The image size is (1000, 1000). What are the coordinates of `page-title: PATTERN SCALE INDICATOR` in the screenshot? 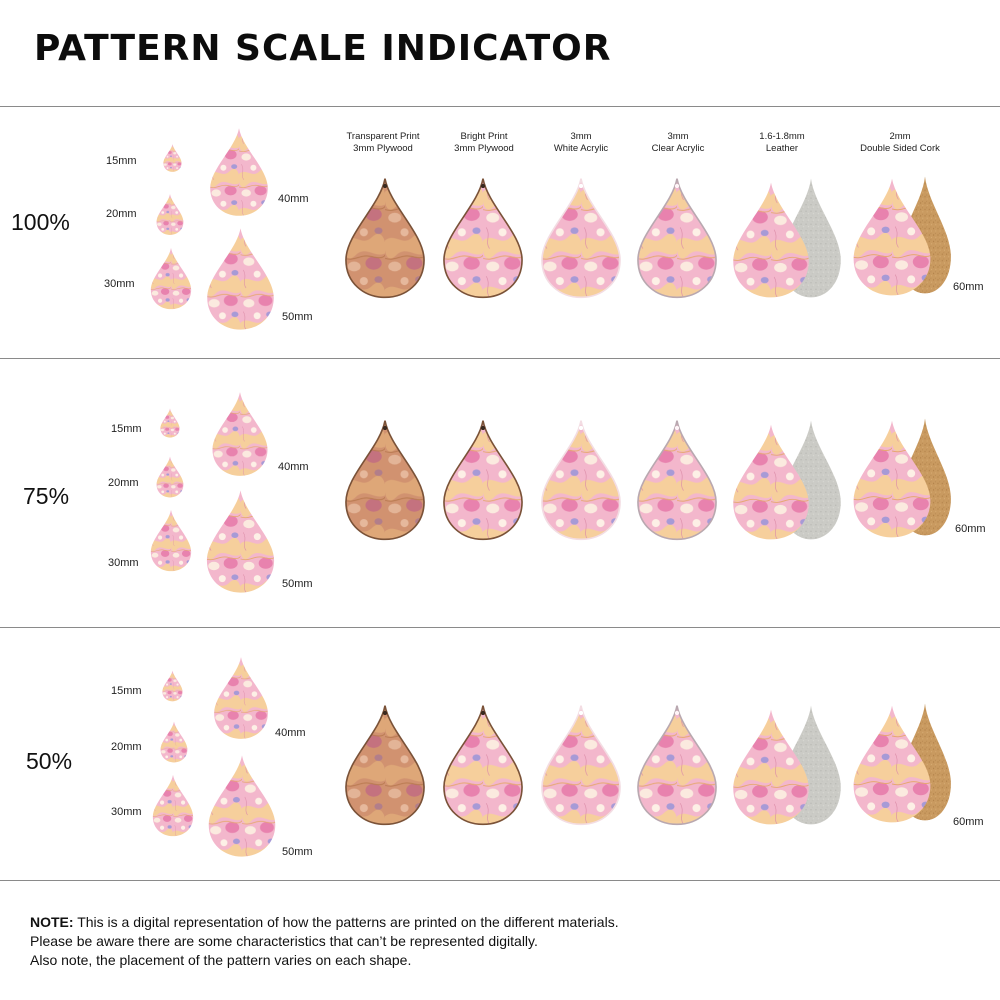 It's located at (323, 48).